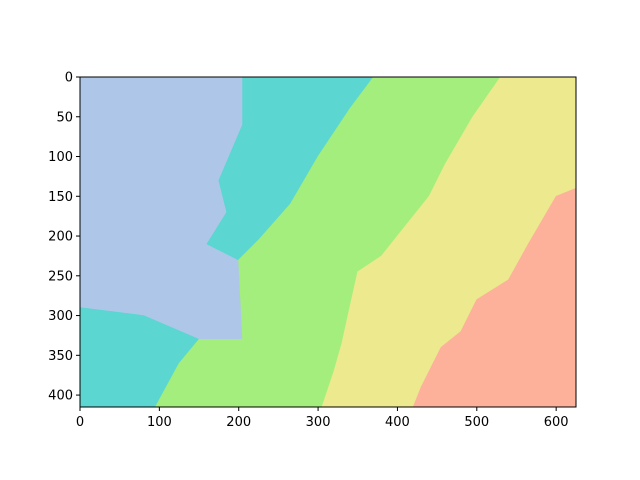  What do you see at coordinates (397, 422) in the screenshot?
I see `x-tick-label: 400` at bounding box center [397, 422].